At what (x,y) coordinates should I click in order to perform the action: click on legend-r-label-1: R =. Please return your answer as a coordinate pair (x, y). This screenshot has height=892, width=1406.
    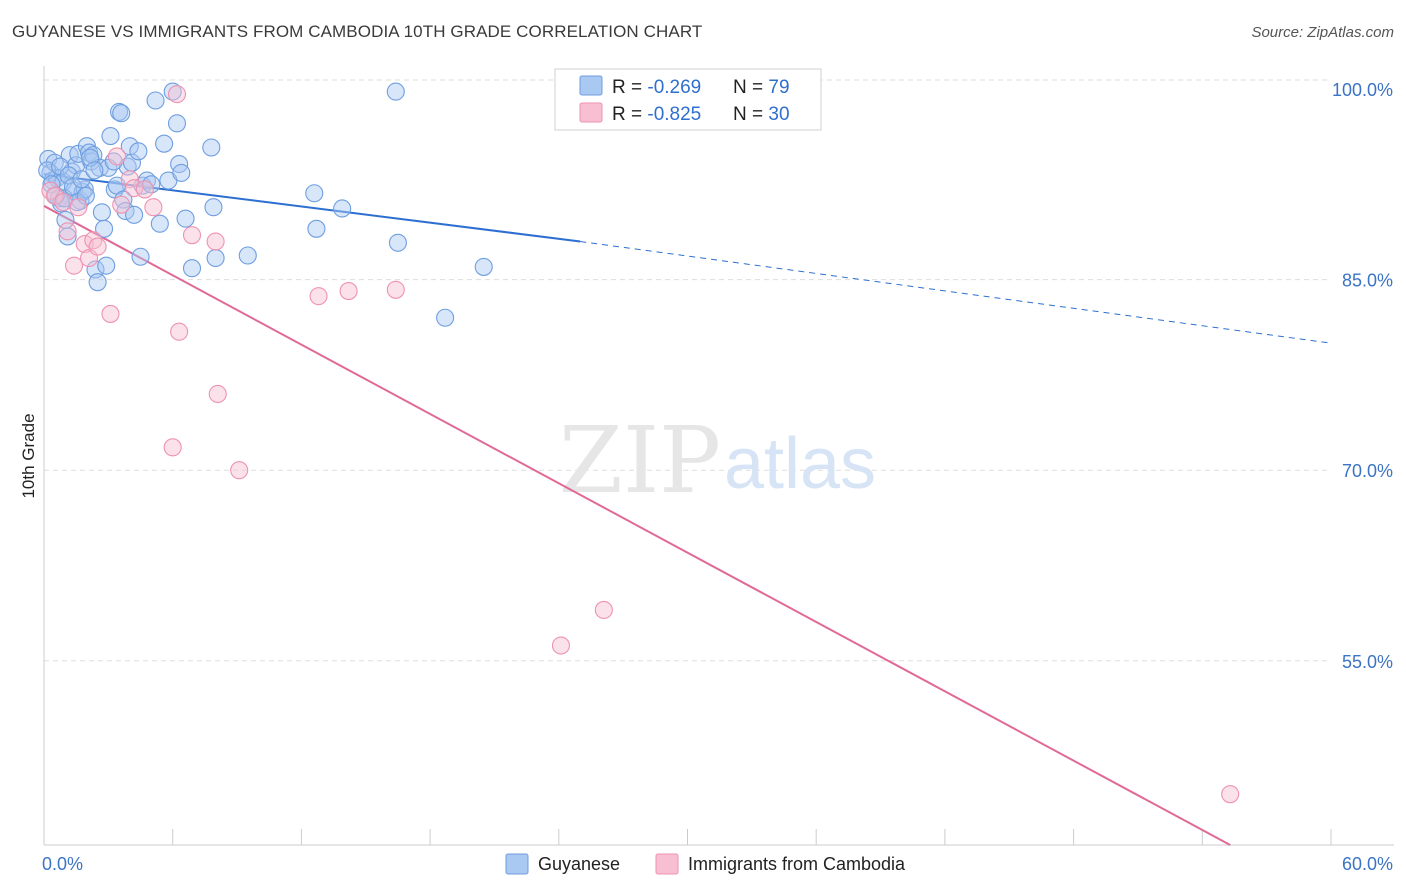
    Looking at the image, I should click on (629, 87).